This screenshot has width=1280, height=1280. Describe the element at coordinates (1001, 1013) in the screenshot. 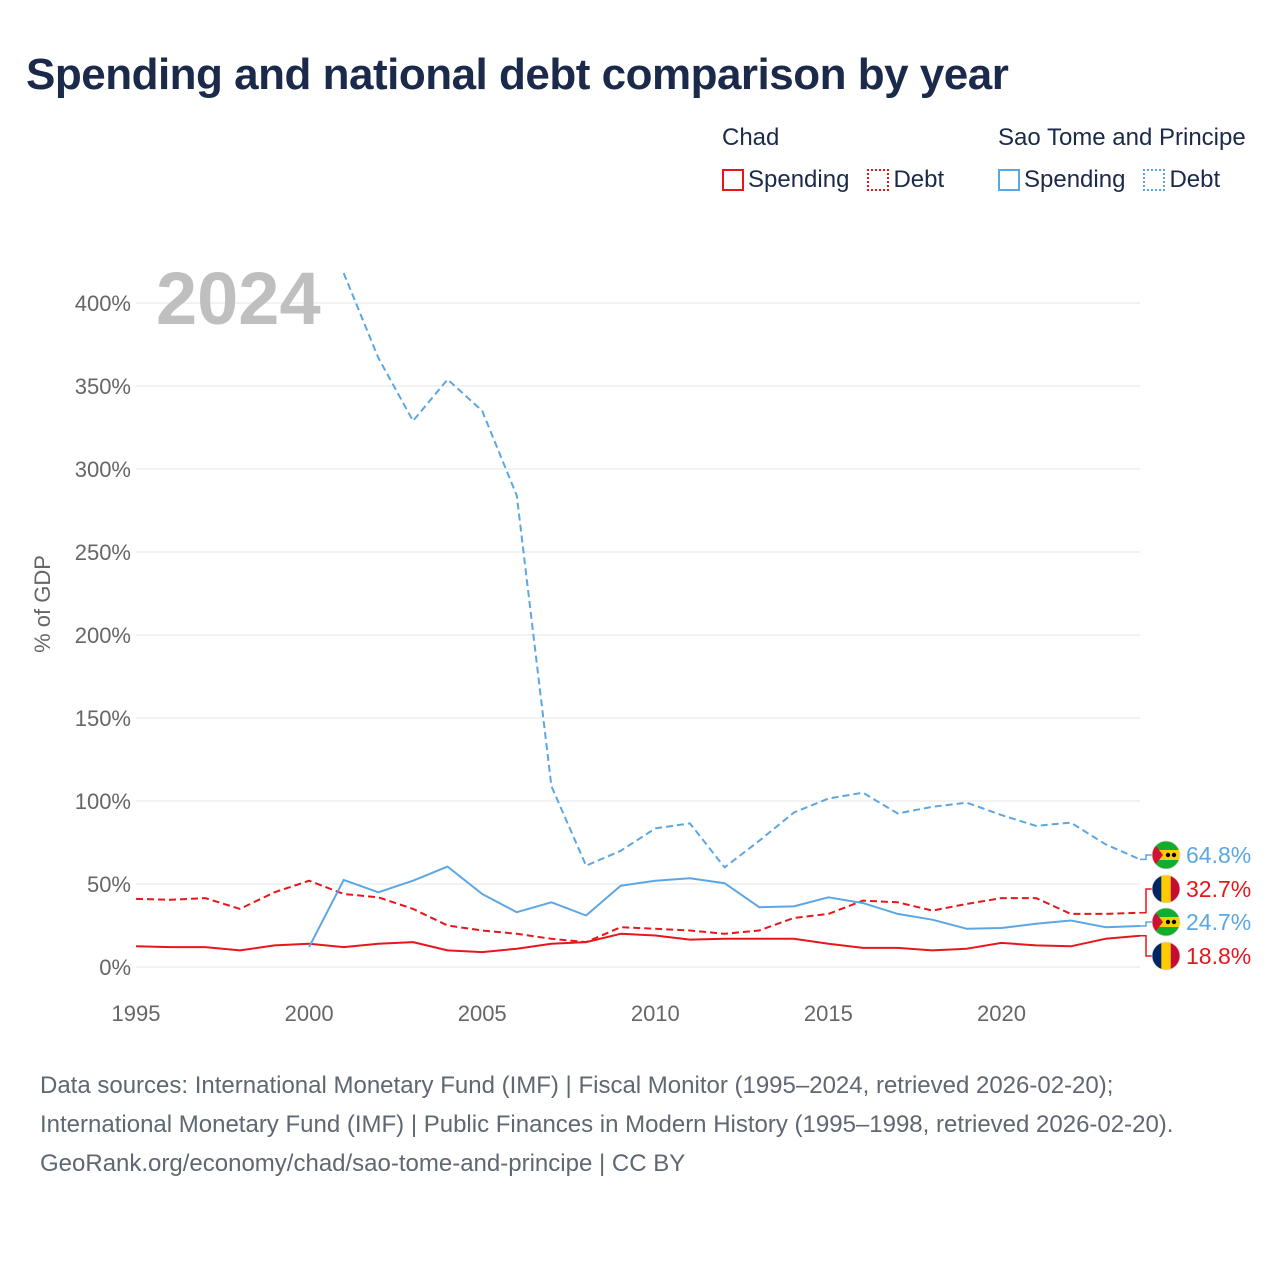

I see `x-tick-label: 2020` at that location.